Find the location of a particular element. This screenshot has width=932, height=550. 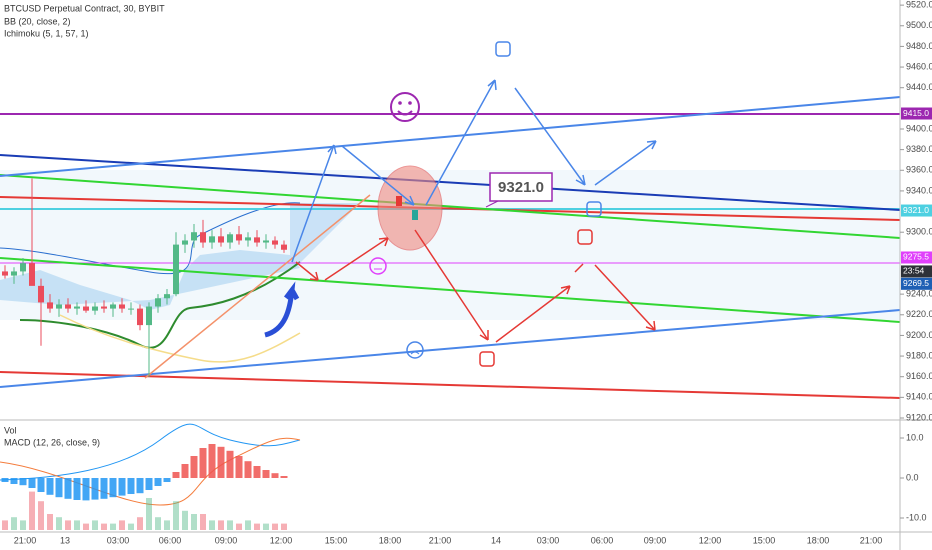

highlight-circle is located at coordinates (410, 208).